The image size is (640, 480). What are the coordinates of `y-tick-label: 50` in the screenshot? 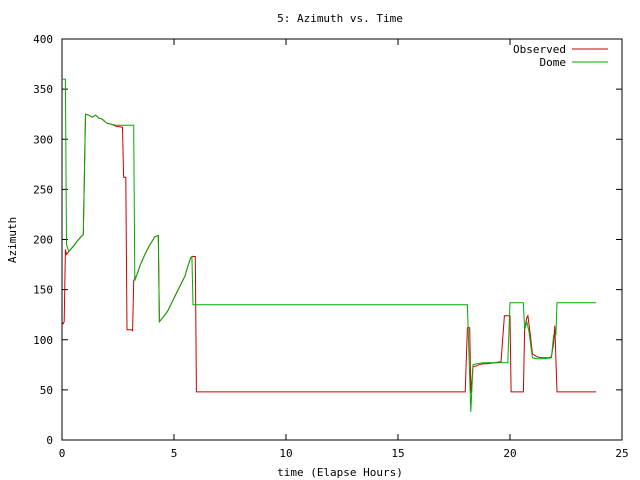 It's located at (46, 390).